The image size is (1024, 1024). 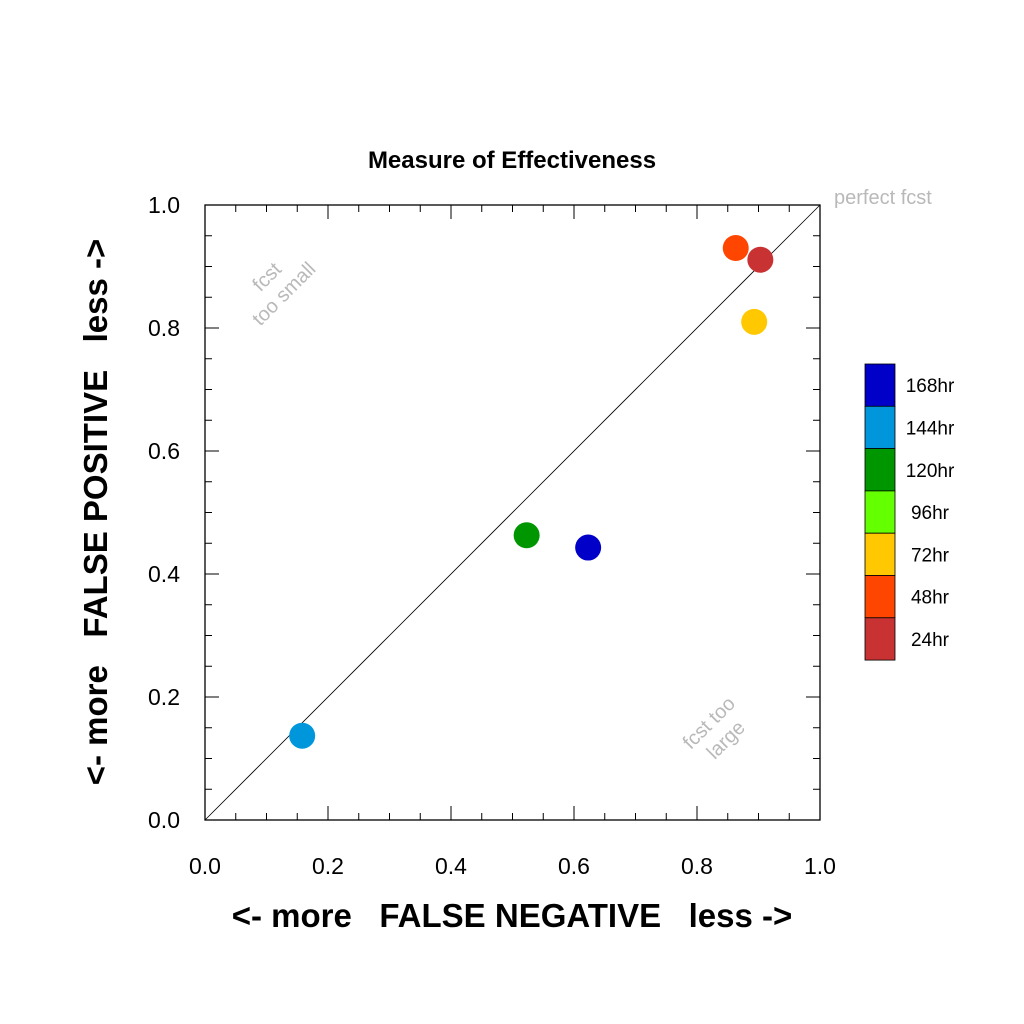 I want to click on y-tick-labels: 0.0 0.2 0.4 0.6 0.8 1.0, so click(x=164, y=512).